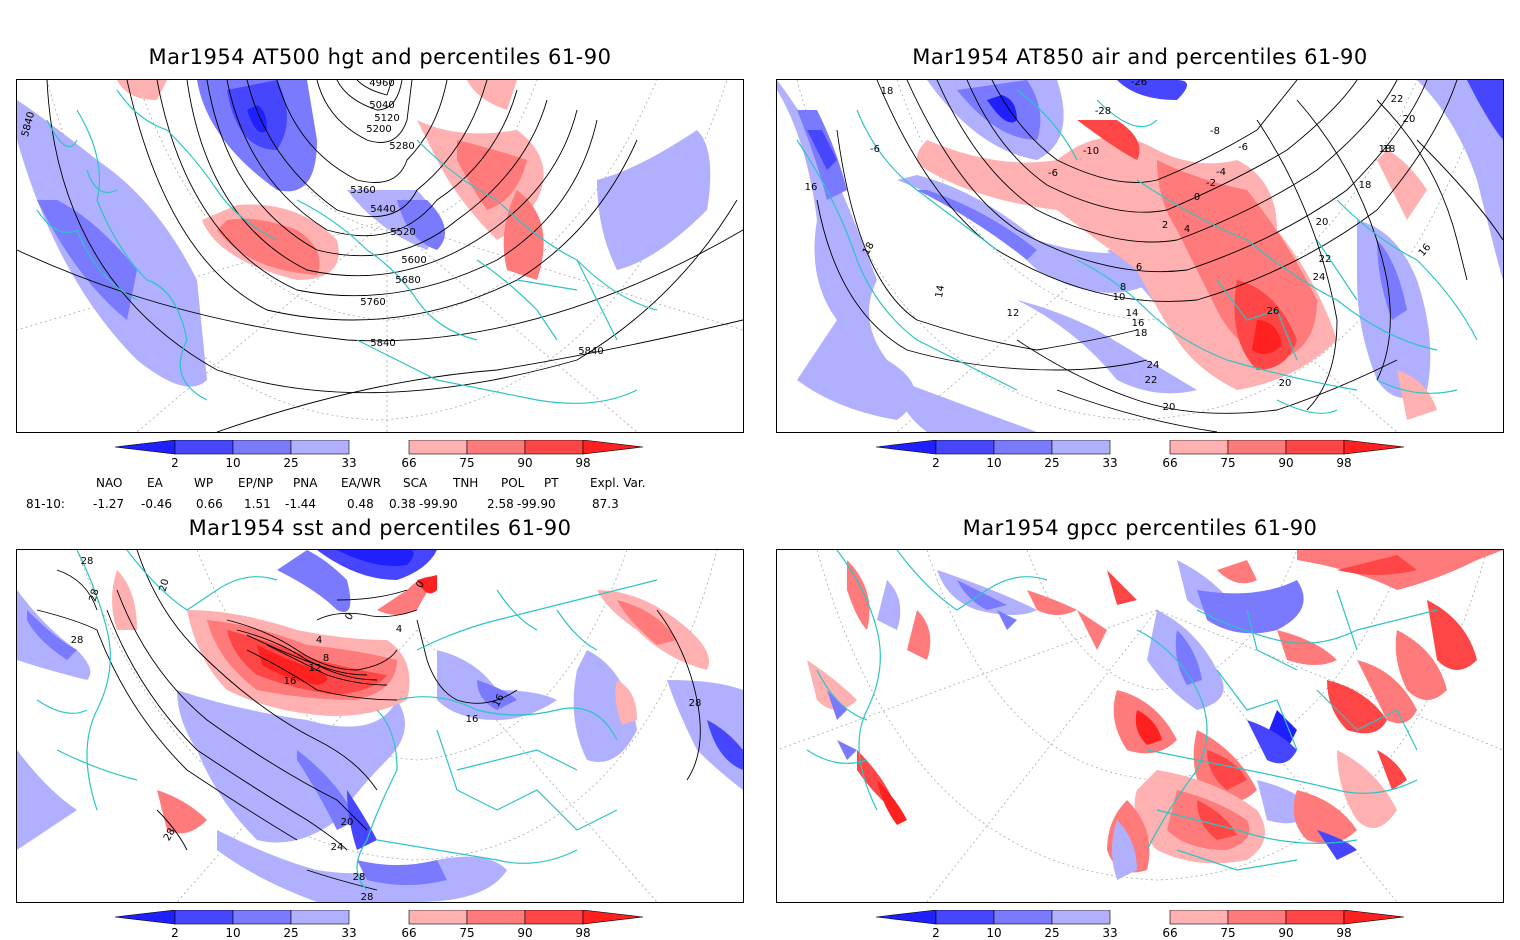  What do you see at coordinates (618, 483) in the screenshot?
I see `index-header-expl-var: Expl. Var.` at bounding box center [618, 483].